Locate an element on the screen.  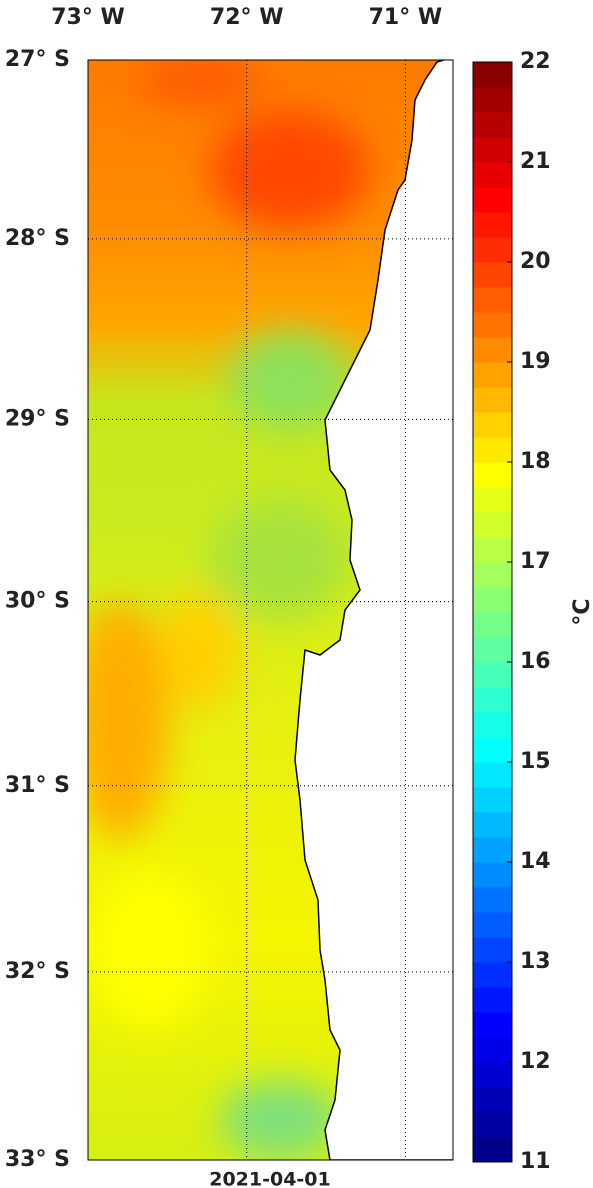
colorbar-tick-label: 11 is located at coordinates (535, 1161).